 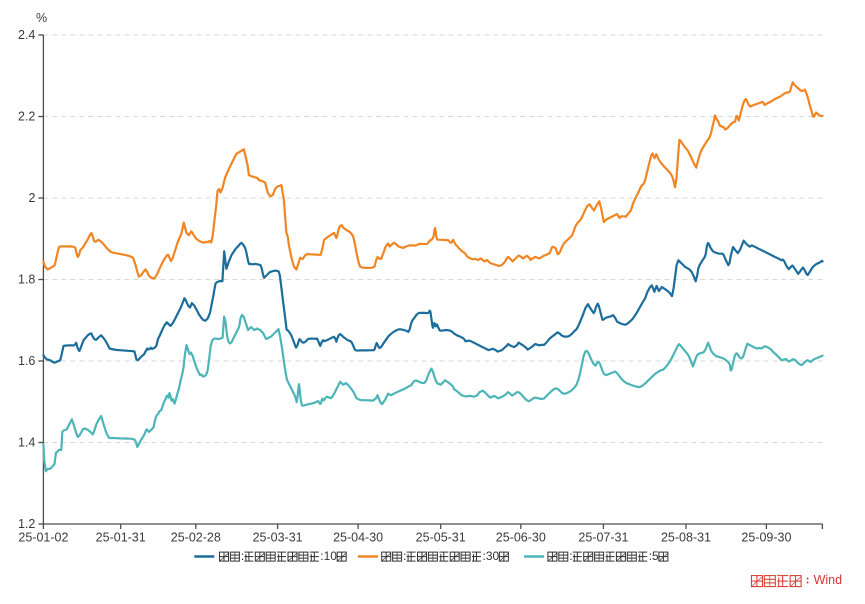 What do you see at coordinates (26, 361) in the screenshot?
I see `svg-text: 1.6` at bounding box center [26, 361].